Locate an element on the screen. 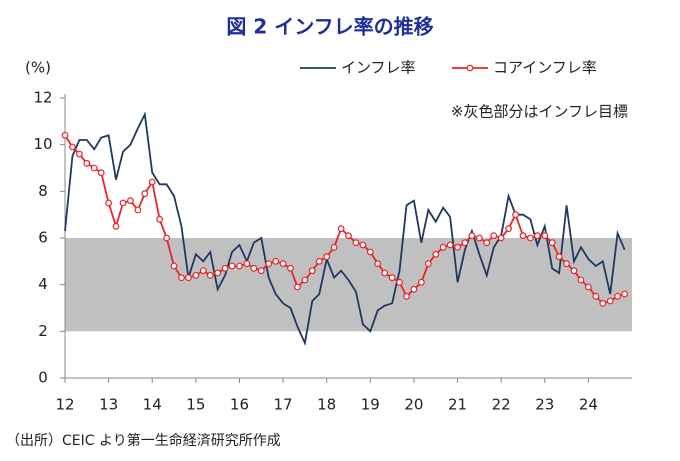 This screenshot has height=461, width=680. x-tick-label: 22 is located at coordinates (501, 405).